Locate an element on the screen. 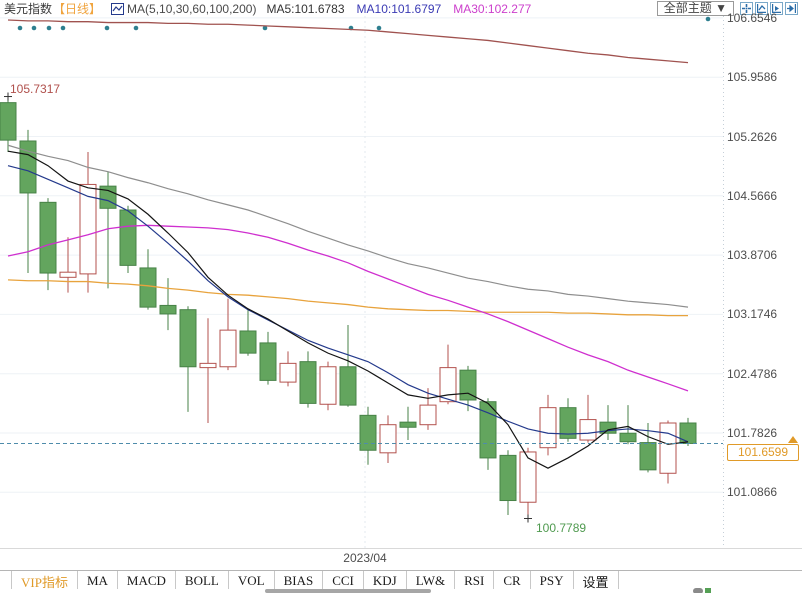 Image resolution: width=802 pixels, height=593 pixels. last-price-arrow-icon is located at coordinates (793, 440).